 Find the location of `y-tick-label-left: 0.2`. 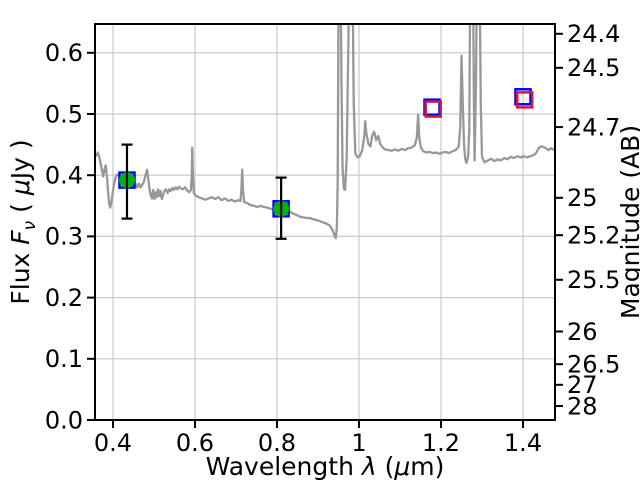

y-tick-label-left: 0.2 is located at coordinates (64, 298).